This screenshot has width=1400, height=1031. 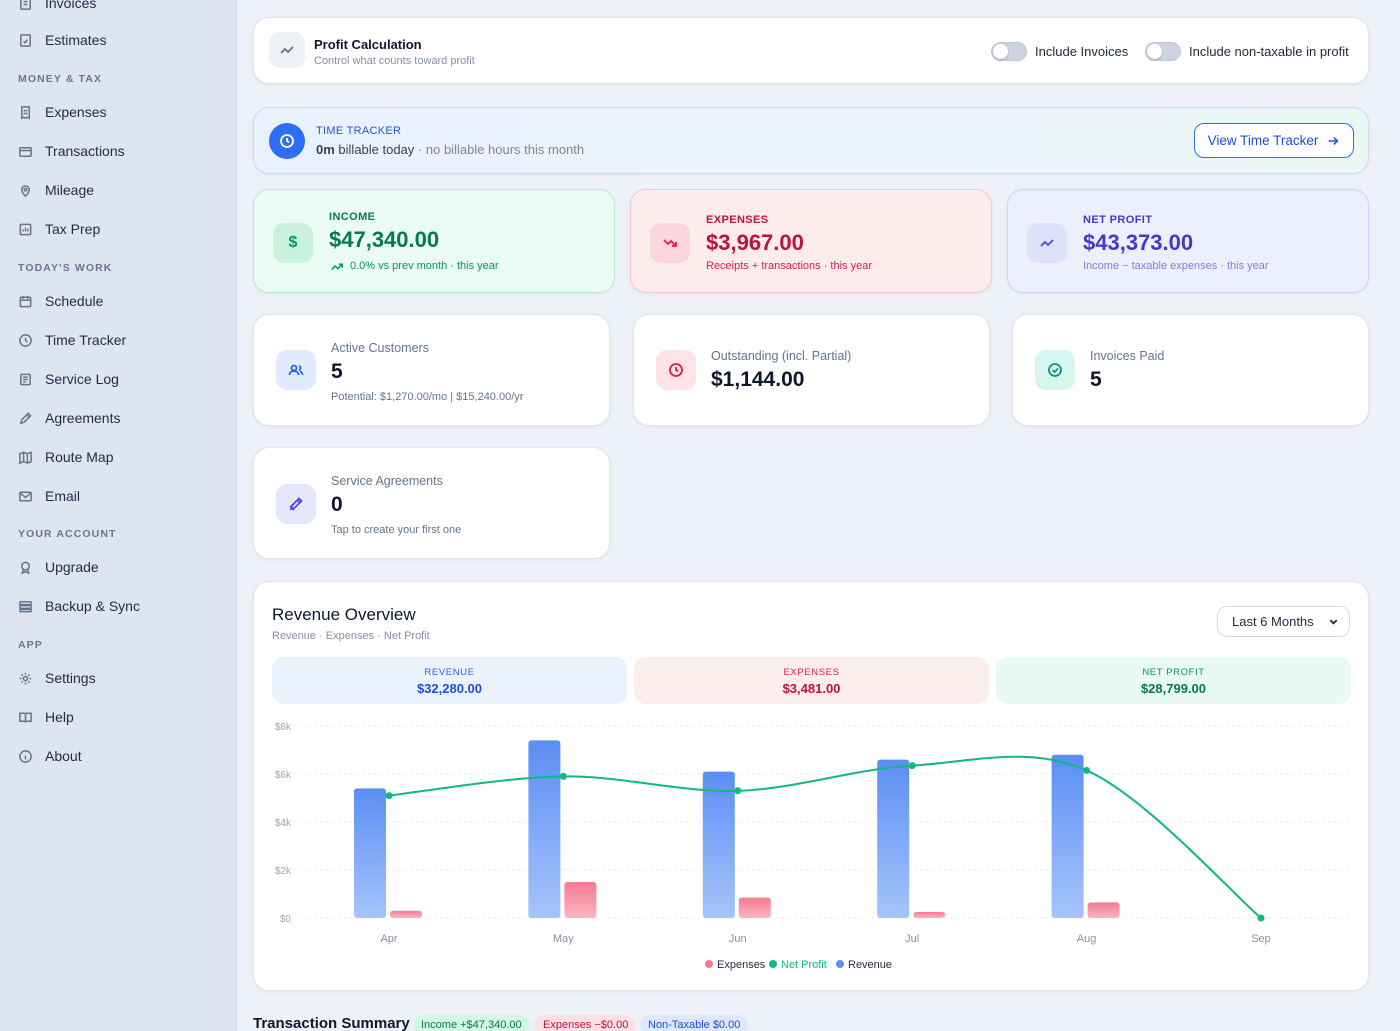 I want to click on net-profit-summary-label: NET PROFIT, so click(x=1173, y=672).